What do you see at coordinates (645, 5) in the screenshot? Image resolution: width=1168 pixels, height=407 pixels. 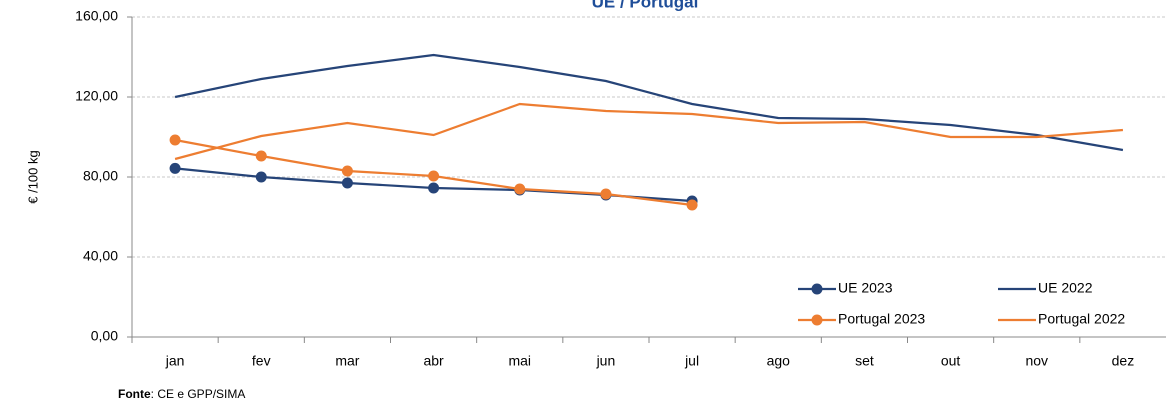 I see `chart-title: UE / Portugal` at bounding box center [645, 5].